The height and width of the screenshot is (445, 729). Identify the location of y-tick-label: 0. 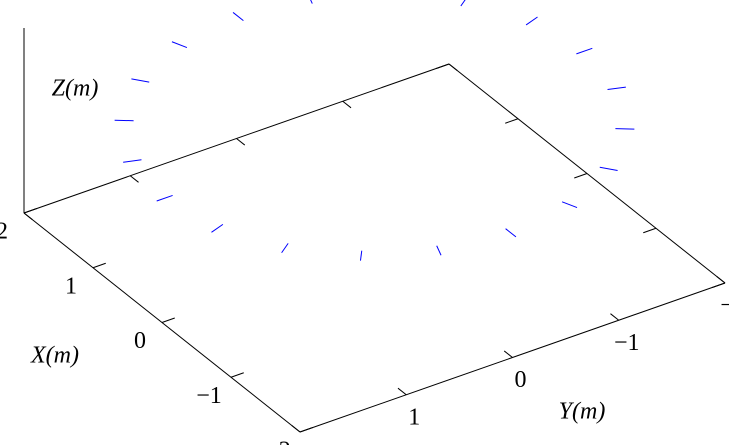
(521, 380).